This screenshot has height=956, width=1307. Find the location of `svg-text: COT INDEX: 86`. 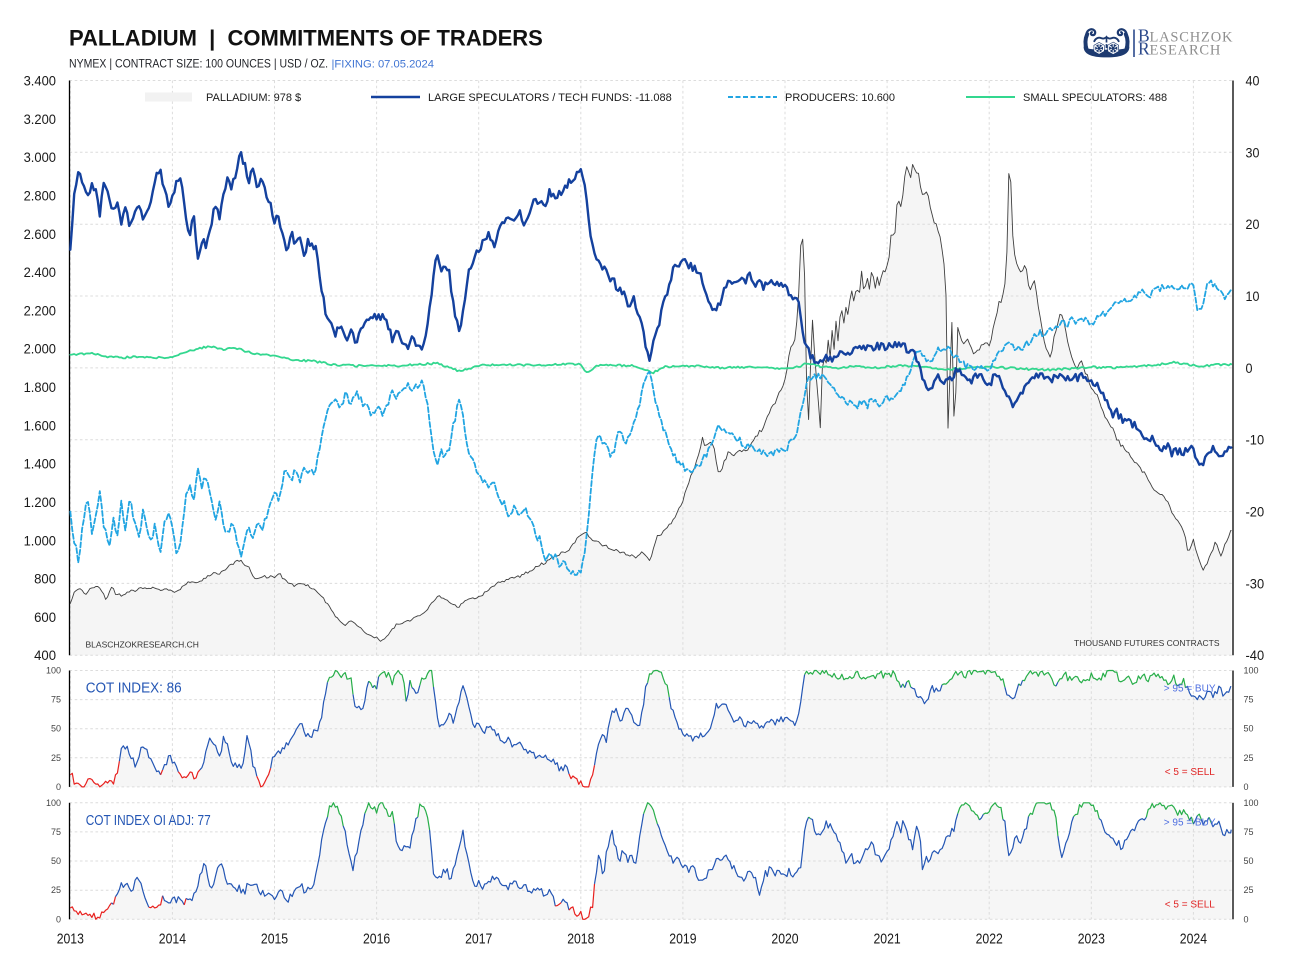

svg-text: COT INDEX: 86 is located at coordinates (134, 688).